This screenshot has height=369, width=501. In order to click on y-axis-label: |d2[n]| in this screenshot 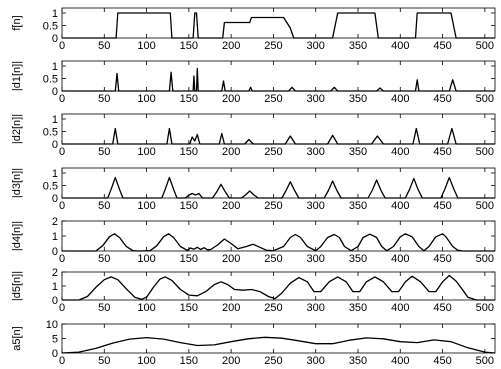, I will do `click(17, 129)`.